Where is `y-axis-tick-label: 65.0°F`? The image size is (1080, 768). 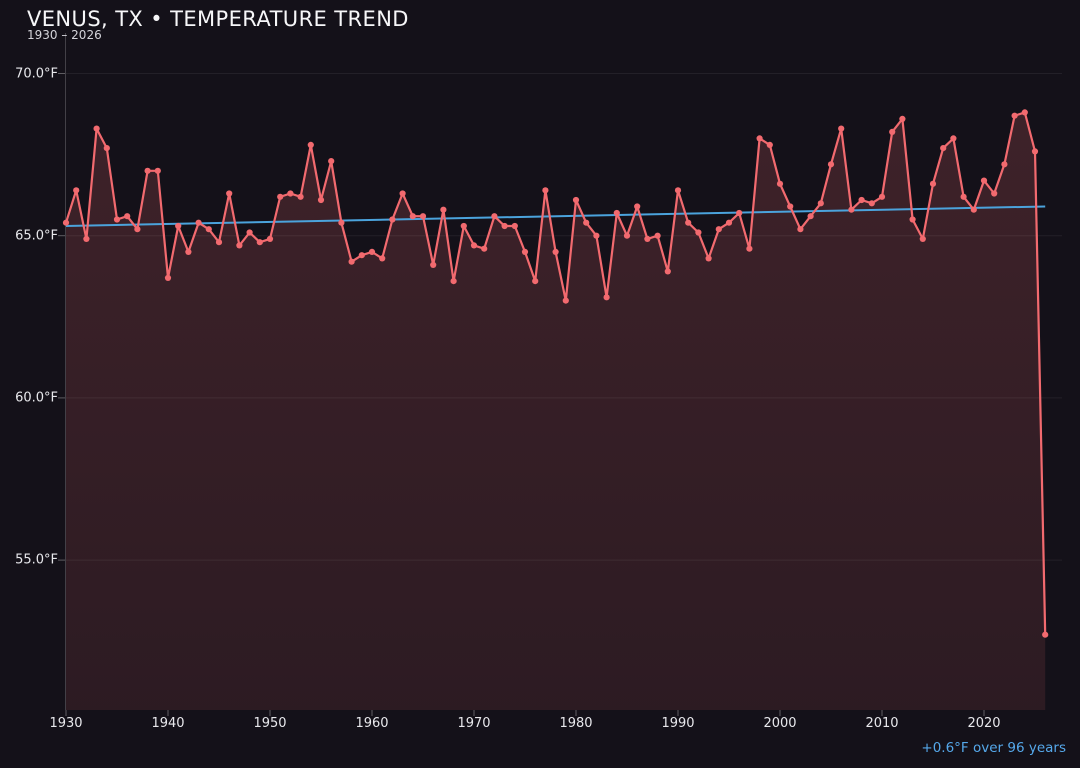
y-axis-tick-label: 65.0°F is located at coordinates (36, 236).